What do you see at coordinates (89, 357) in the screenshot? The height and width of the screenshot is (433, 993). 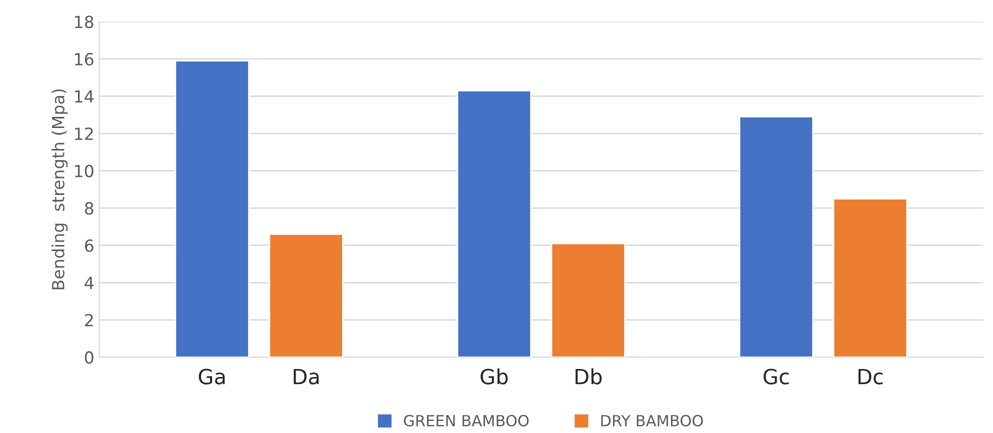 I see `y-tick-label: 0` at bounding box center [89, 357].